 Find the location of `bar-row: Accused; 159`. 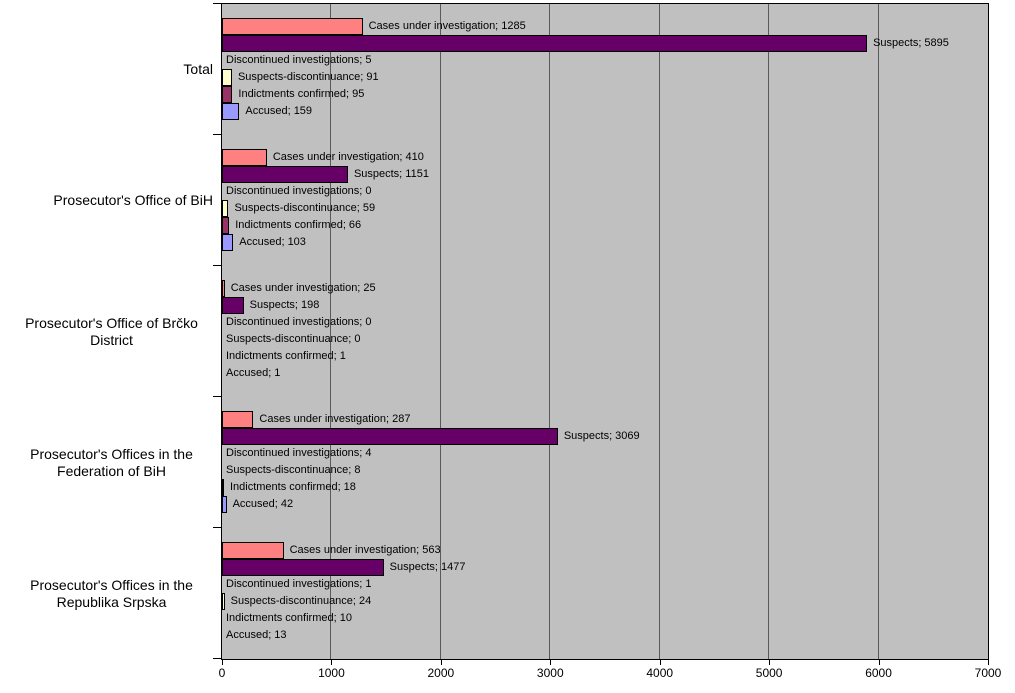

bar-row: Accused; 159 is located at coordinates (605, 111).